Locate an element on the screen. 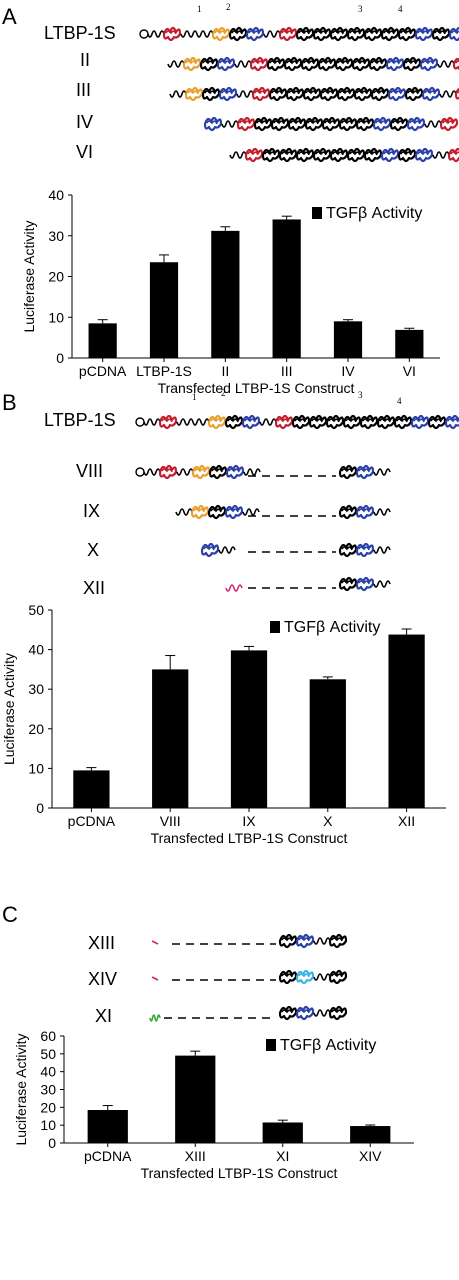 This screenshot has width=459, height=1280. construct-label-c-xiii: XIII is located at coordinates (101, 943).